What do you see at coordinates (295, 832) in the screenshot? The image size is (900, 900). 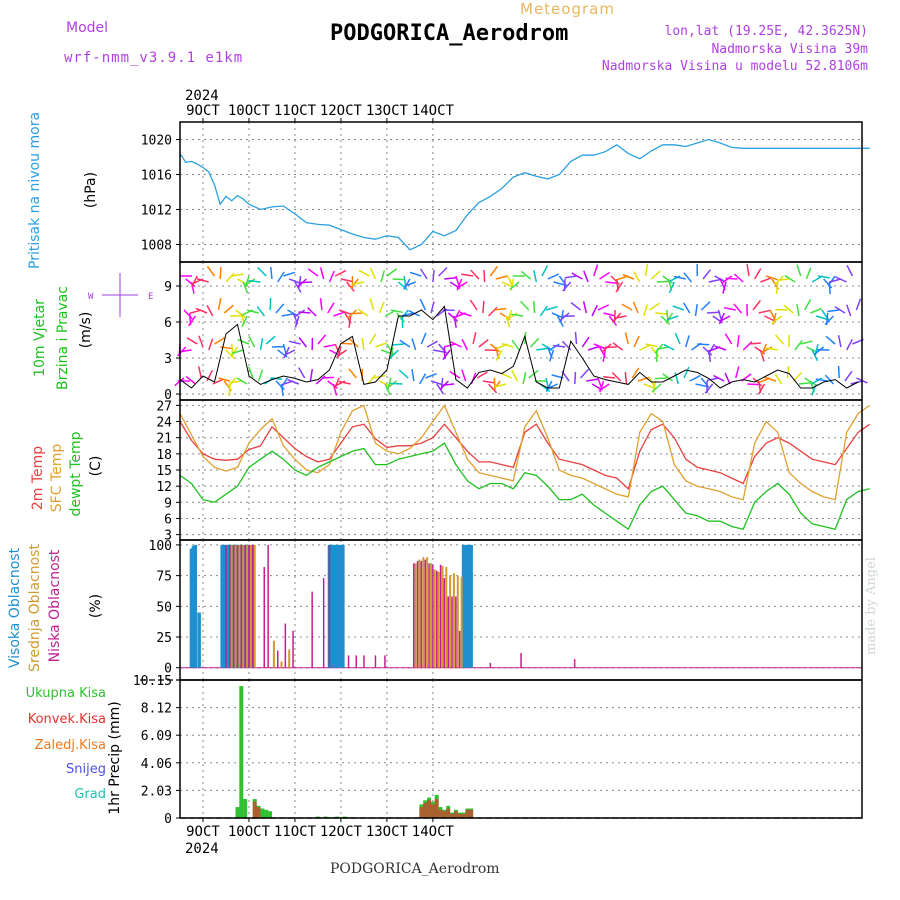 I see `bottom-tick-label-2: 11OCT` at bounding box center [295, 832].